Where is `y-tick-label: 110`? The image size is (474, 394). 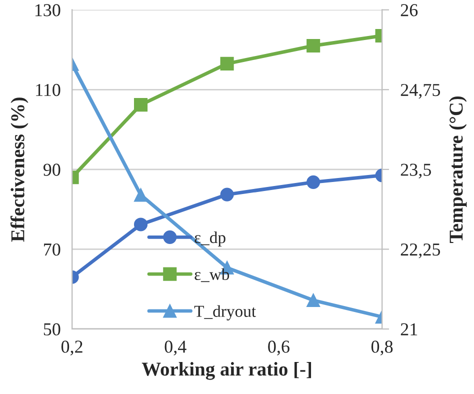 y-tick-label: 110 is located at coordinates (48, 90).